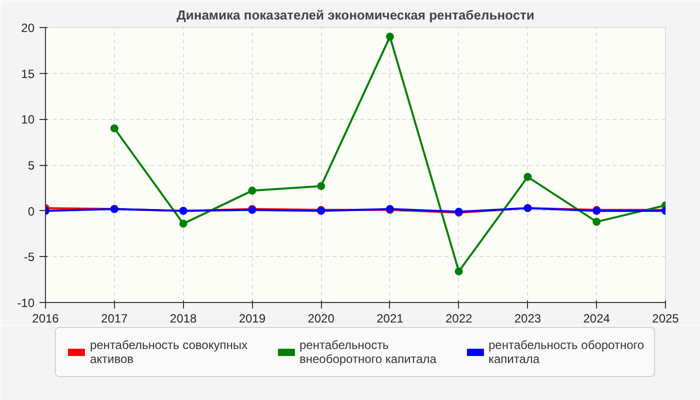 The height and width of the screenshot is (400, 700). Describe the element at coordinates (31, 165) in the screenshot. I see `y-tick-label: 5` at that location.